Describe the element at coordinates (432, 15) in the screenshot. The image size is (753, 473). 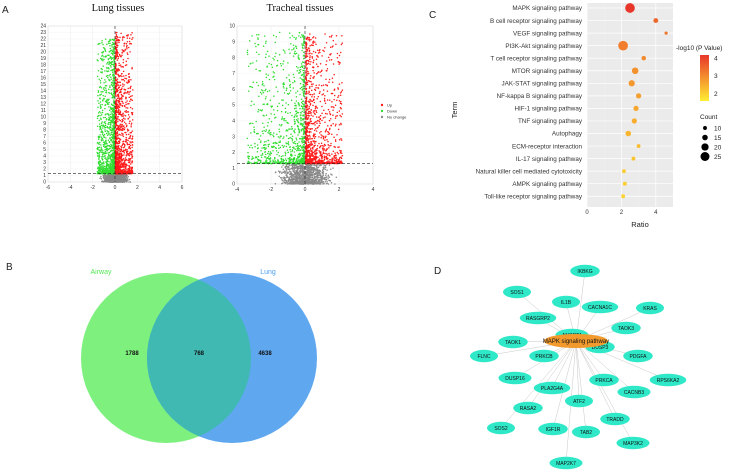
I see `panel-letter-c: C` at that location.